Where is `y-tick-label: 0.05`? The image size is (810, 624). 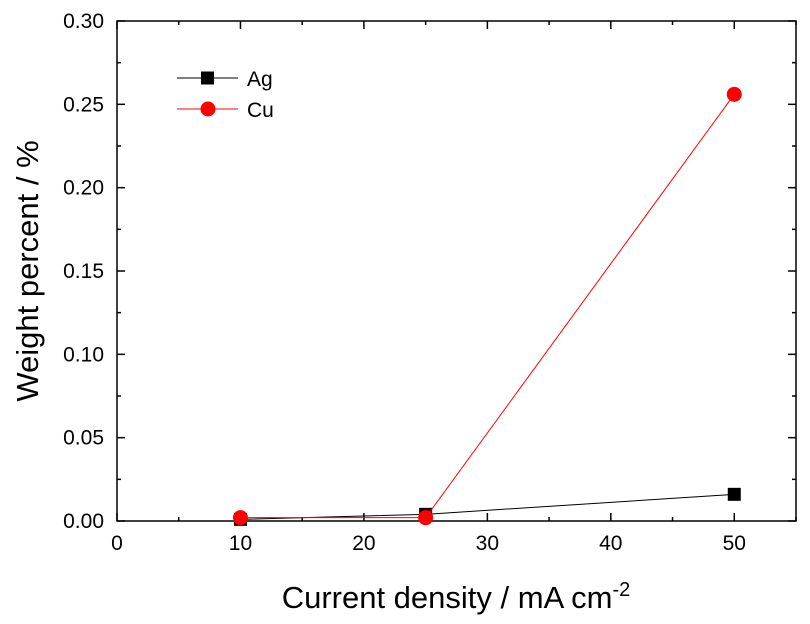 y-tick-label: 0.05 is located at coordinates (83, 438).